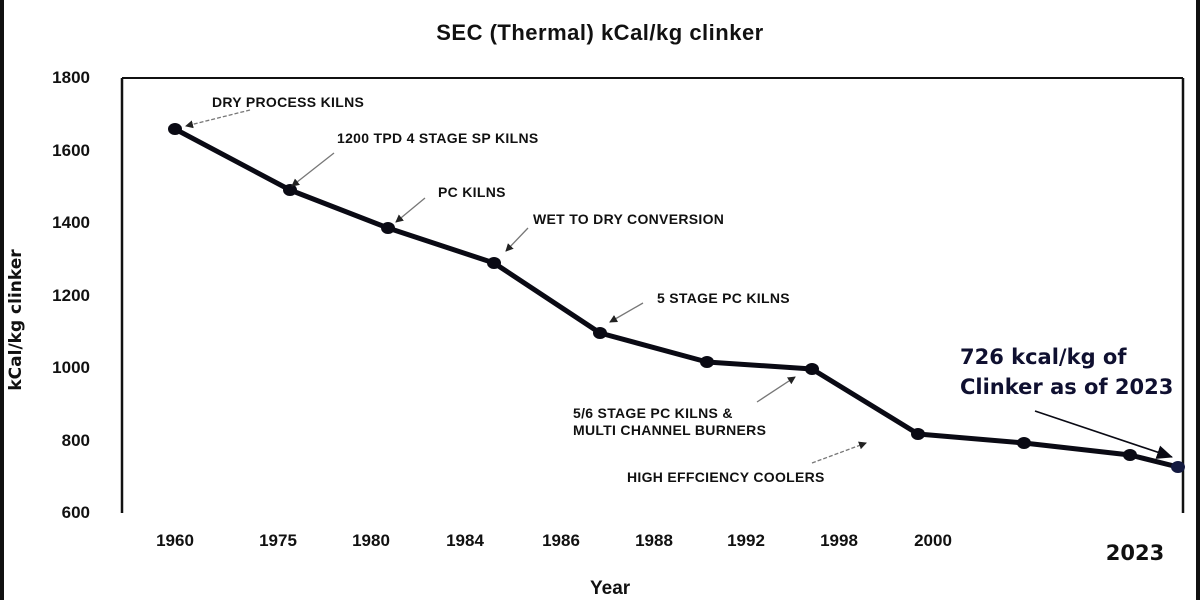 The width and height of the screenshot is (1200, 600). What do you see at coordinates (175, 540) in the screenshot?
I see `x-tick-1960: 1960` at bounding box center [175, 540].